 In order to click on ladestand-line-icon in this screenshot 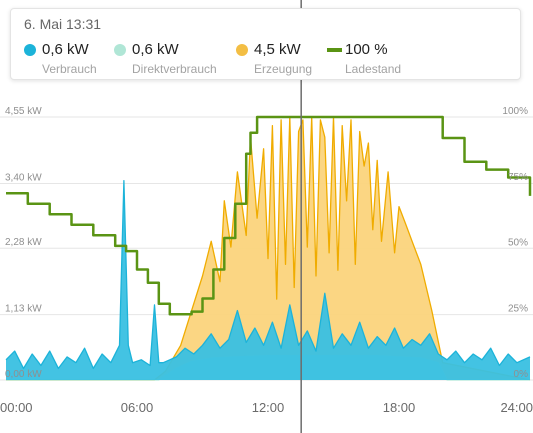, I will do `click(334, 50)`.